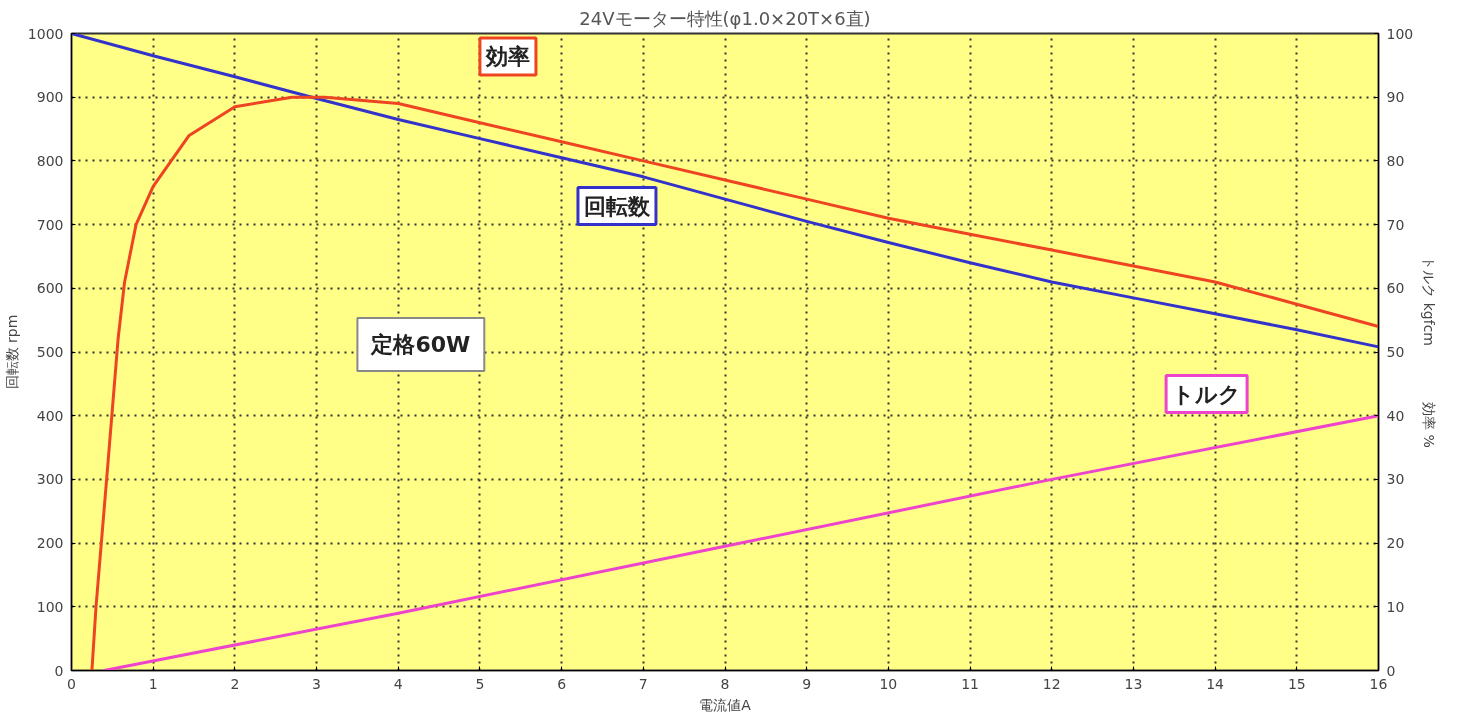  Describe the element at coordinates (1395, 224) in the screenshot. I see `y2-tick-label: 70` at that location.